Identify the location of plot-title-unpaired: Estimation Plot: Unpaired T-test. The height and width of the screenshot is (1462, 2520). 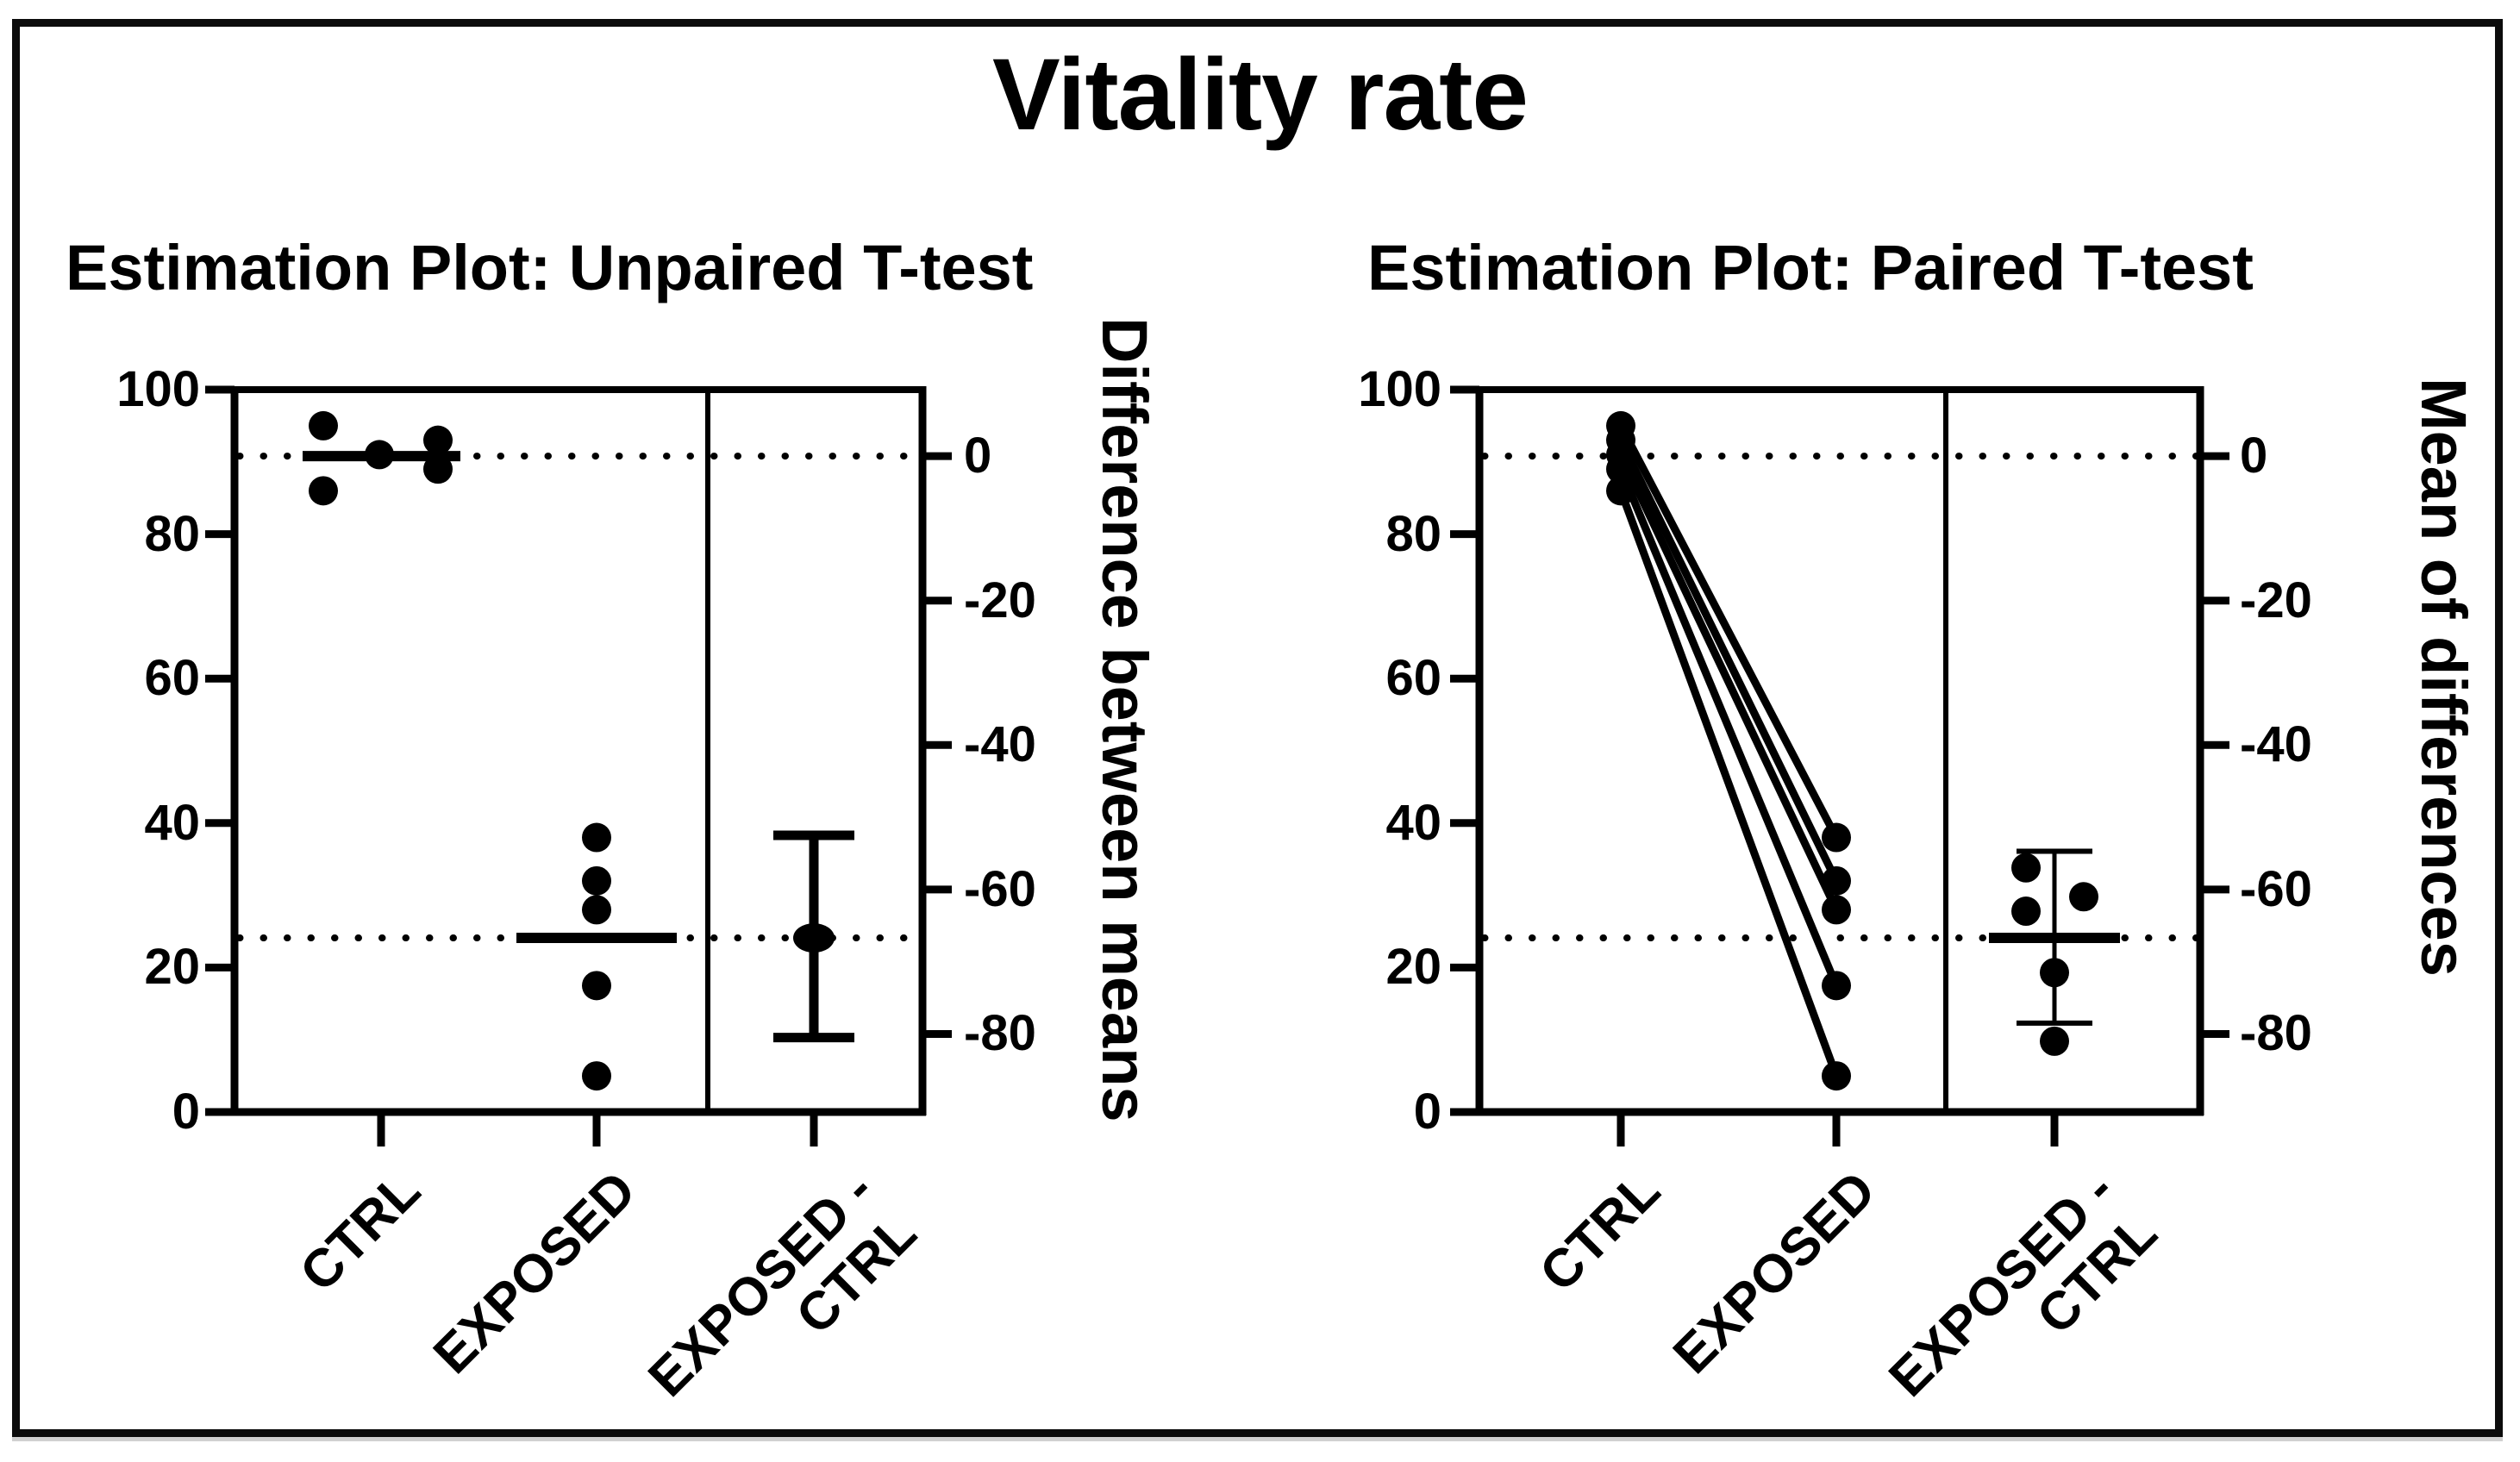
(550, 267).